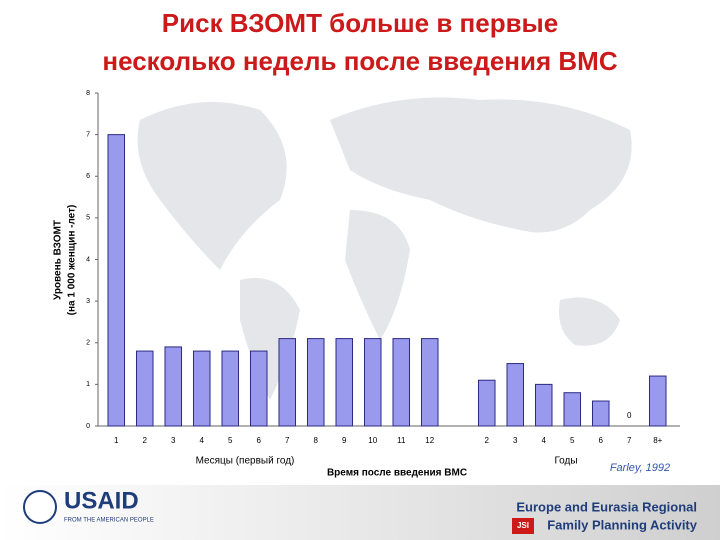 This screenshot has height=540, width=720. What do you see at coordinates (606, 506) in the screenshot?
I see `org-line: Europe and Eurasia Regional` at bounding box center [606, 506].